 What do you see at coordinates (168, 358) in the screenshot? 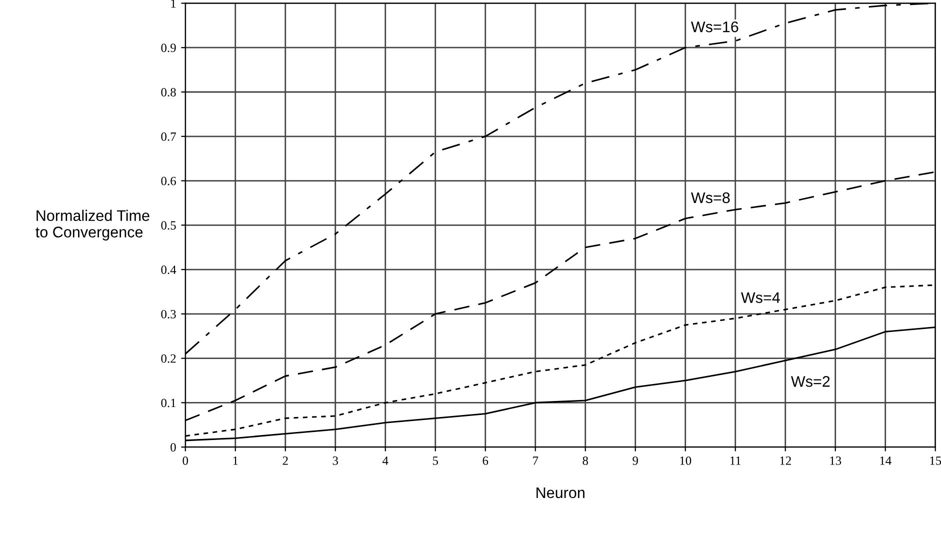
I see `y-tick-label: 0.2` at bounding box center [168, 358].